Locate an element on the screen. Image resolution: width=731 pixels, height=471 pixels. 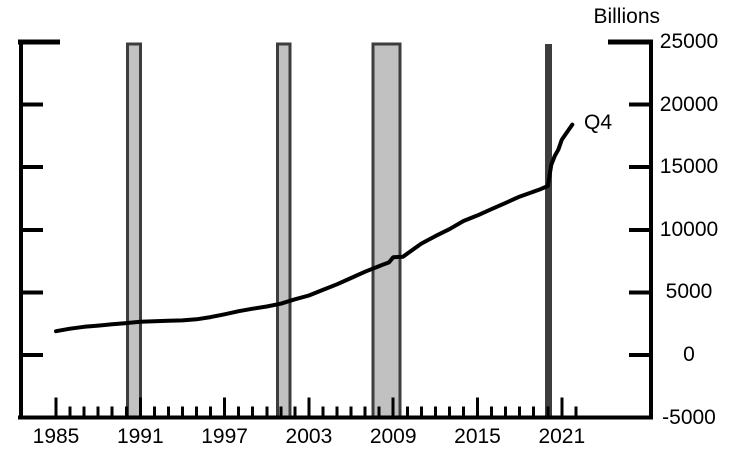
x-tick-label: 2015 is located at coordinates (477, 436).